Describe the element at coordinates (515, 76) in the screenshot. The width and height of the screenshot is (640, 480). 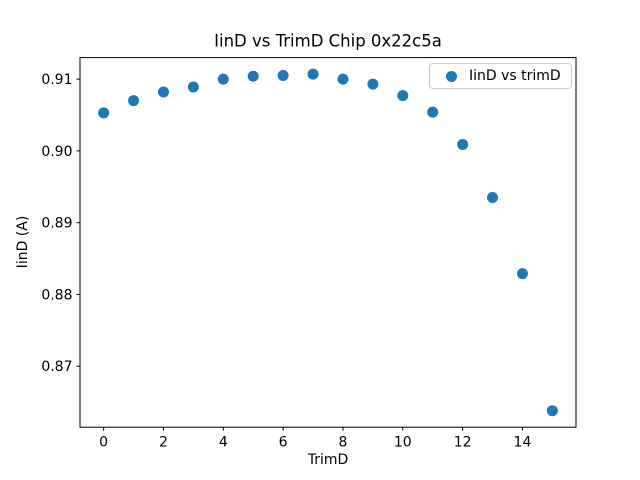
I see `legend-label: IinD vs trimD` at that location.